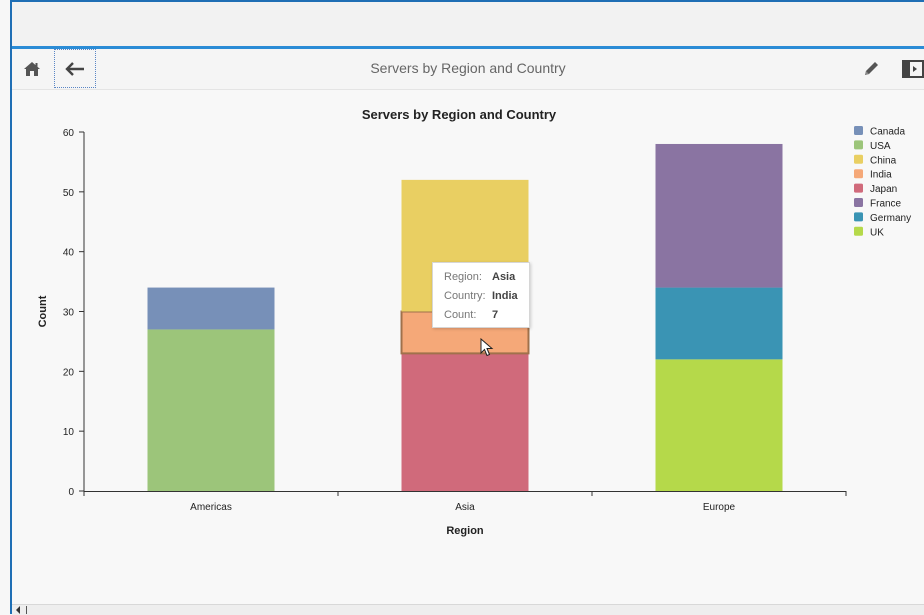  I want to click on legend-swatch-canada, so click(858, 130).